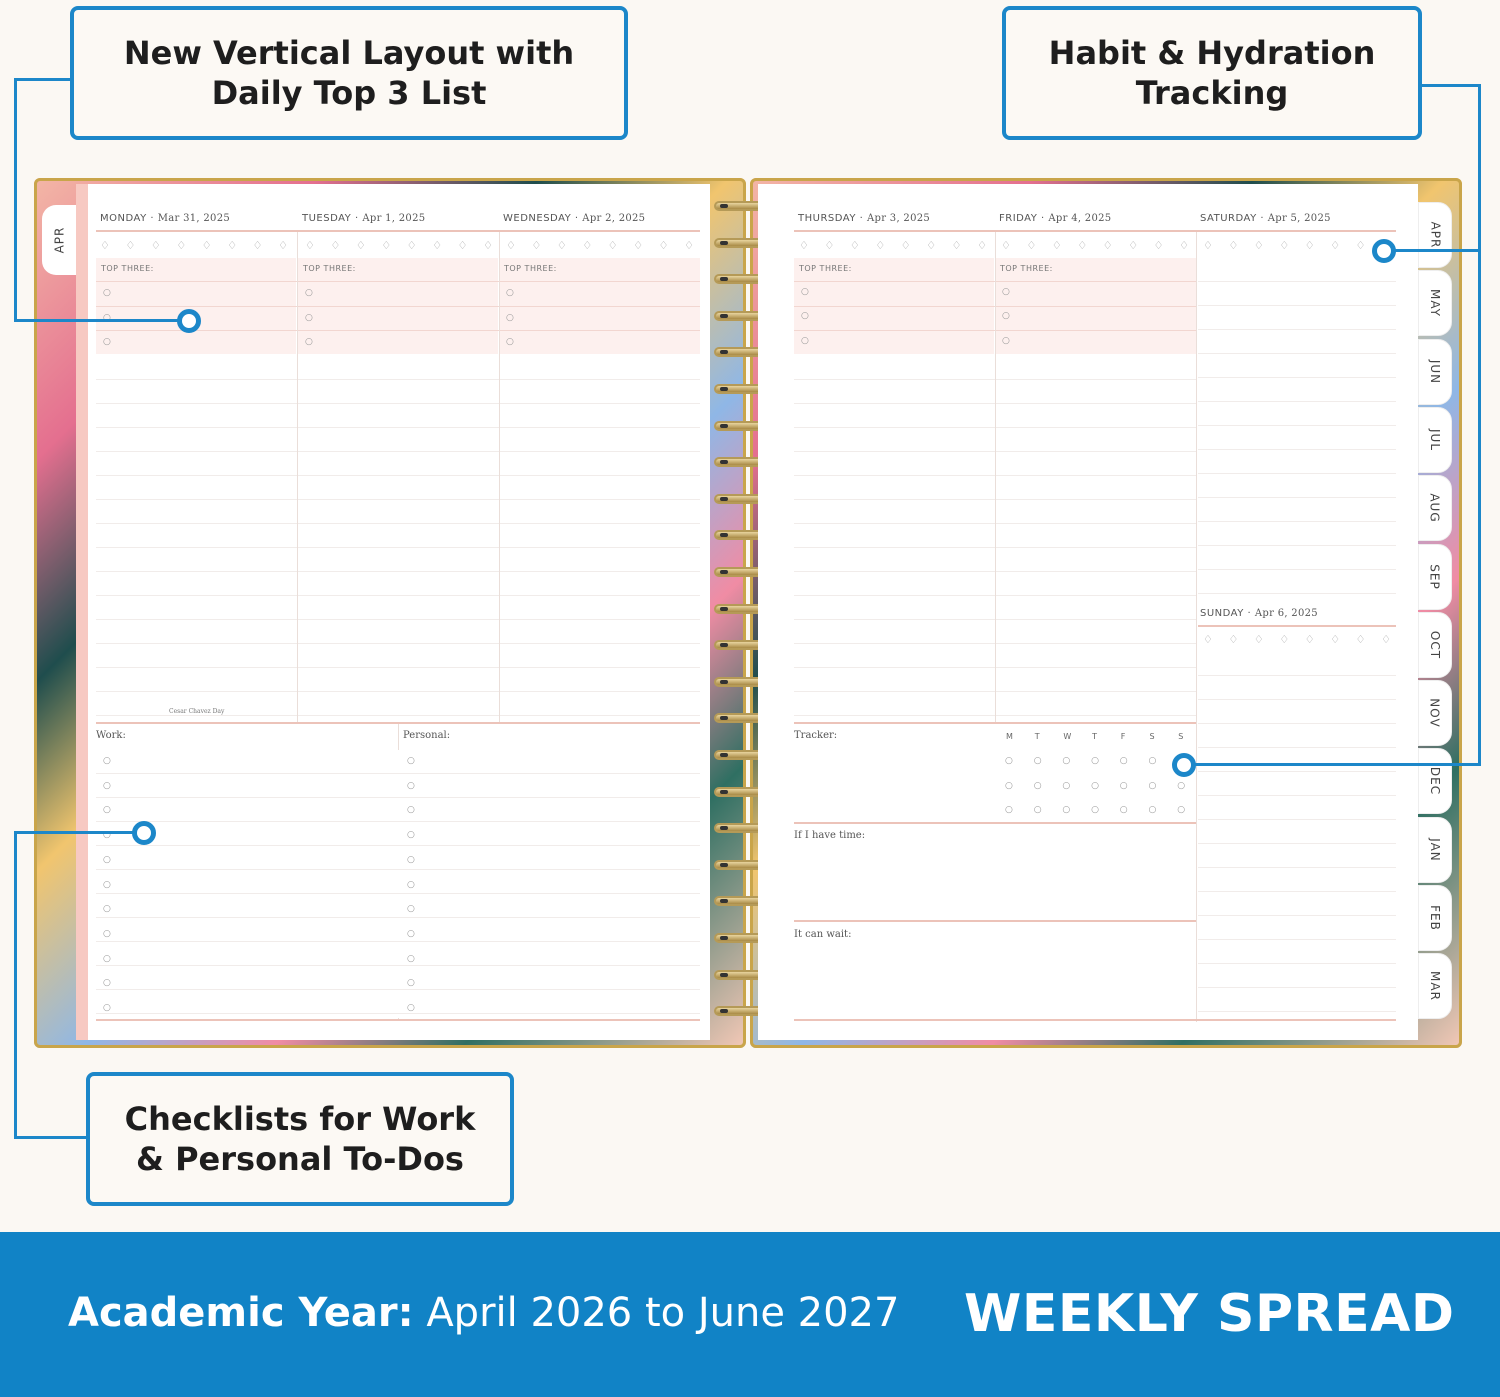 The image size is (1500, 1397). I want to click on tab-label: NOV, so click(1434, 713).